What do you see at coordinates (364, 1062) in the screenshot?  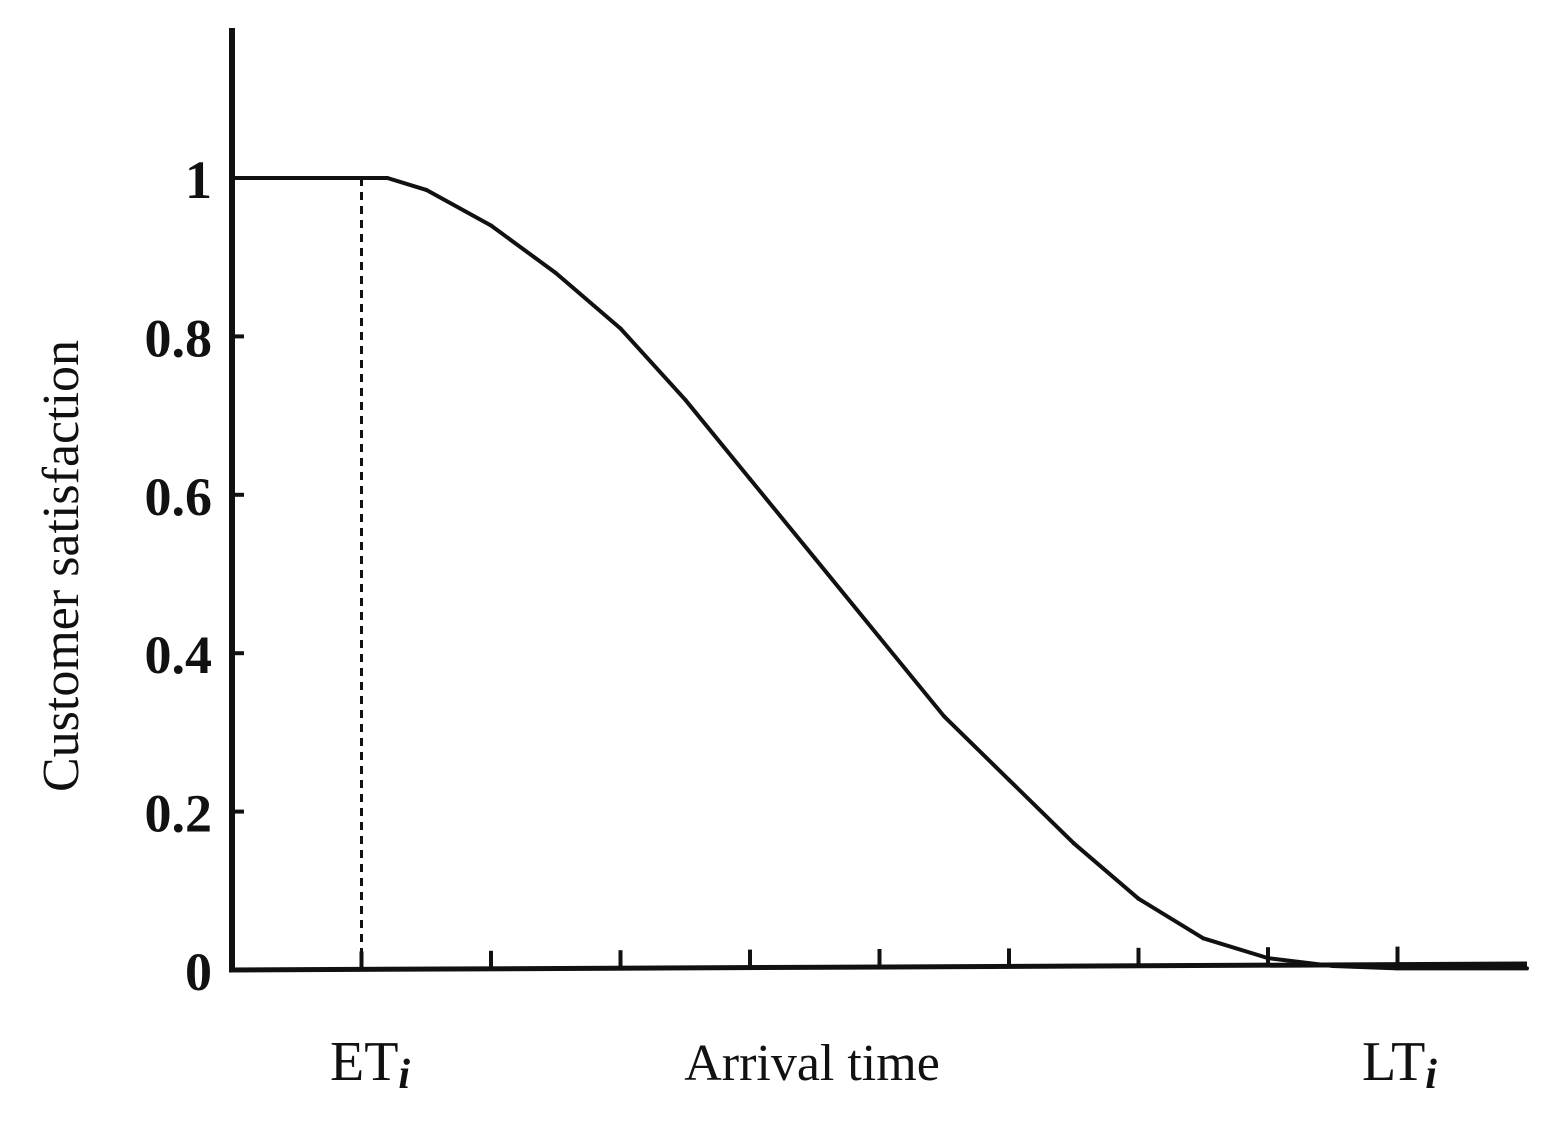 I see `marker-label-et-main: ET` at bounding box center [364, 1062].